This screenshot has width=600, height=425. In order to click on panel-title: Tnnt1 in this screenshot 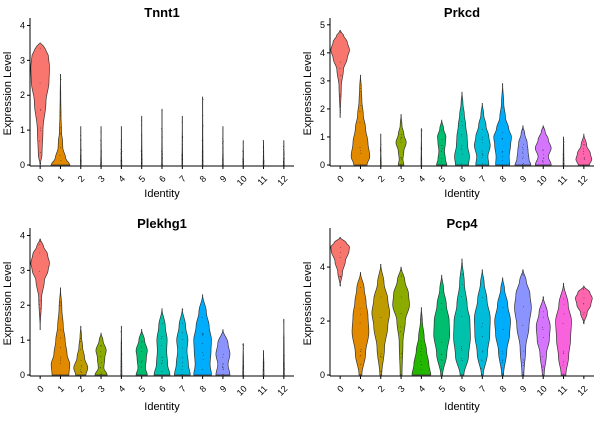, I will do `click(161, 12)`.